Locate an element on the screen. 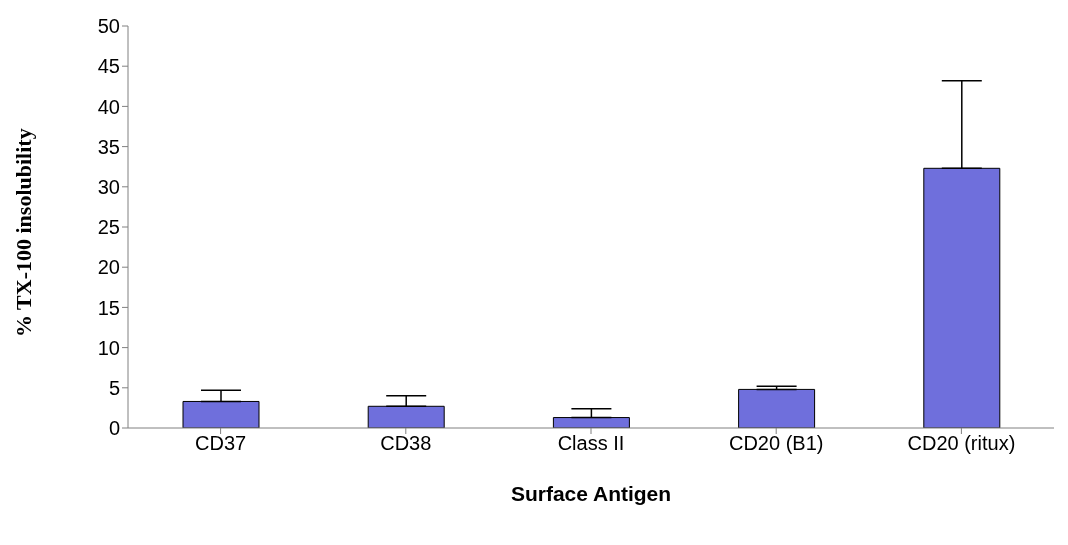  y-tick-label: 25 is located at coordinates (108, 227).